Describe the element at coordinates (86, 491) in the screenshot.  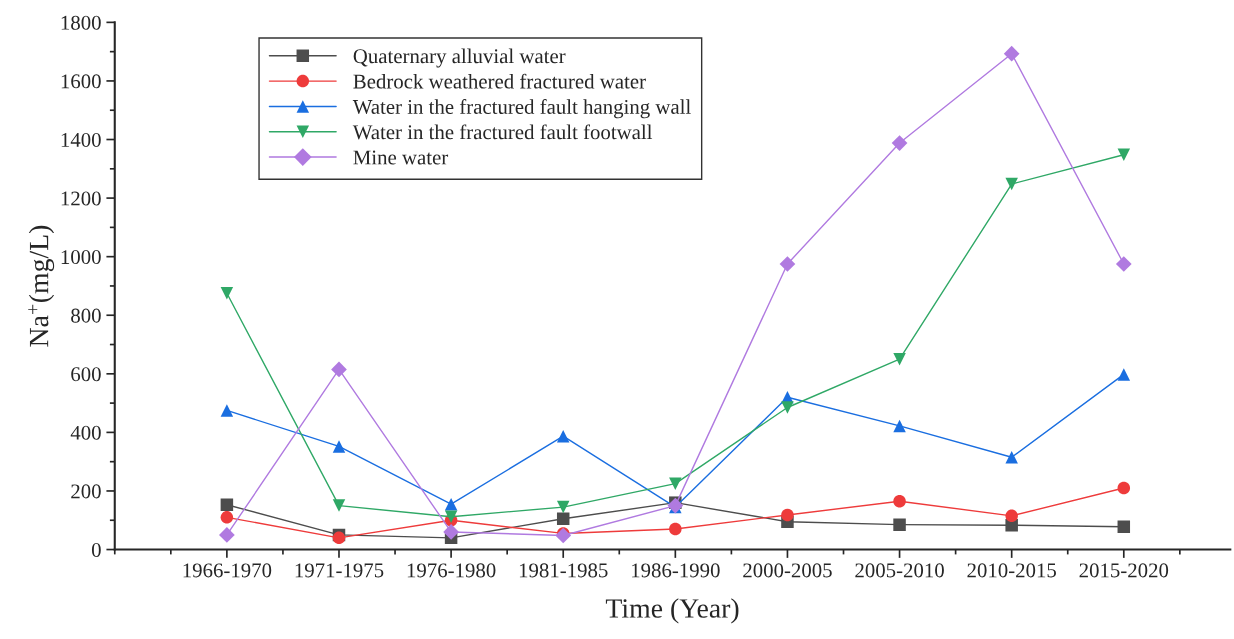
I see `y-tick-label: 200` at that location.